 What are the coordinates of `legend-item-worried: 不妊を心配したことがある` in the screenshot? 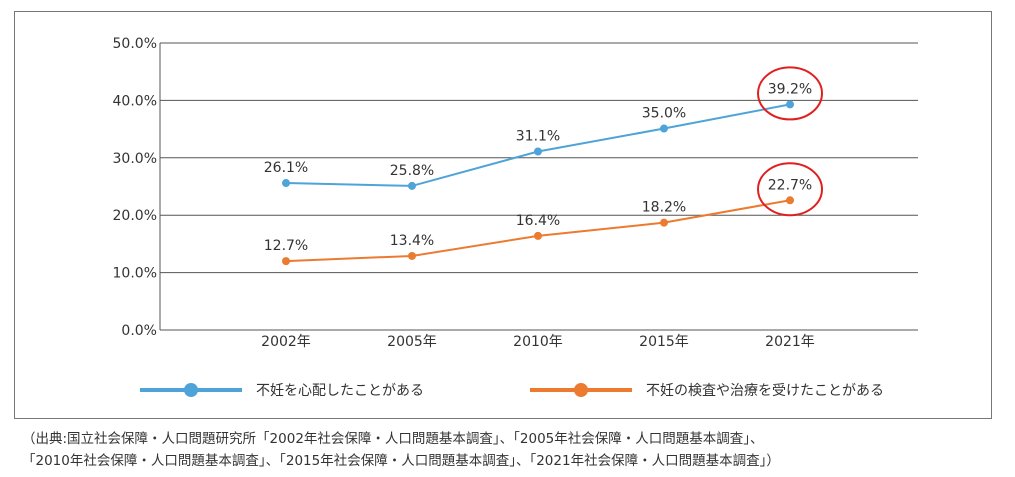 It's located at (282, 390).